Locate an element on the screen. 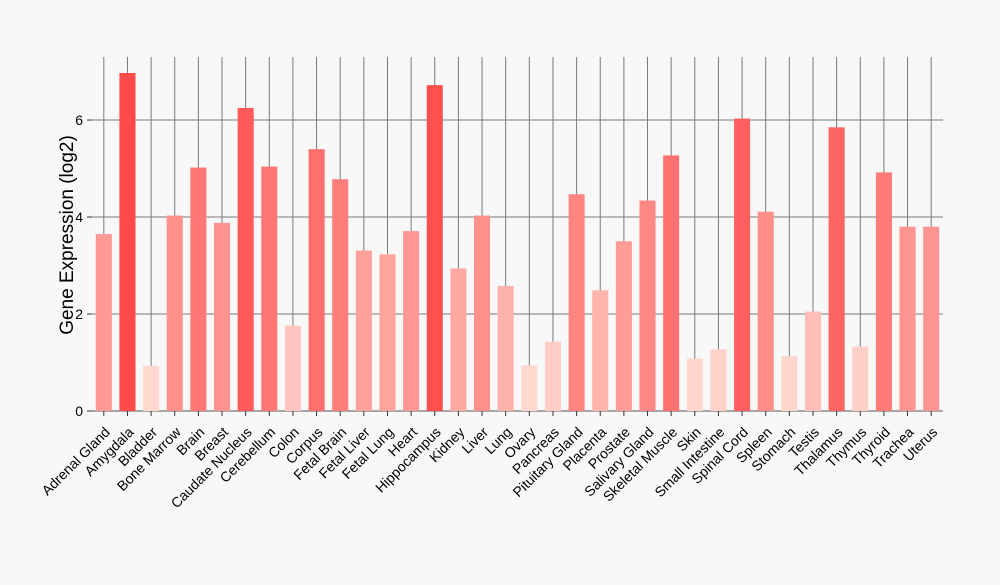 Image resolution: width=1000 pixels, height=585 pixels. bar-colon is located at coordinates (292, 368).